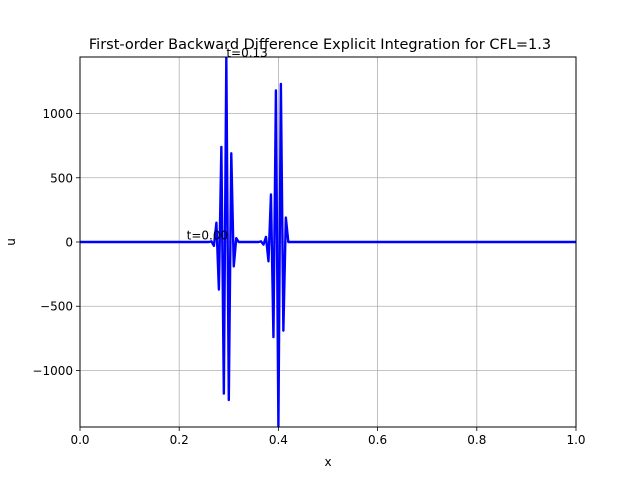  I want to click on x-axis-label: x, so click(327, 462).